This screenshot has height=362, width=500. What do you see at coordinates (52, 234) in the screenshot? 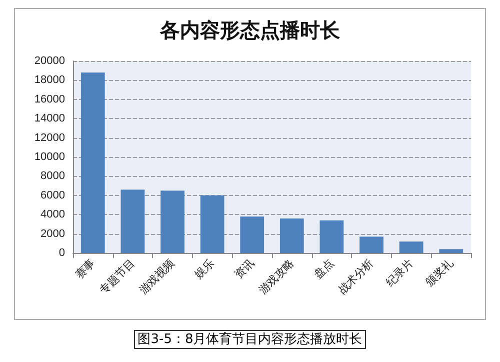
I see `y-tick-label: 2000` at bounding box center [52, 234].